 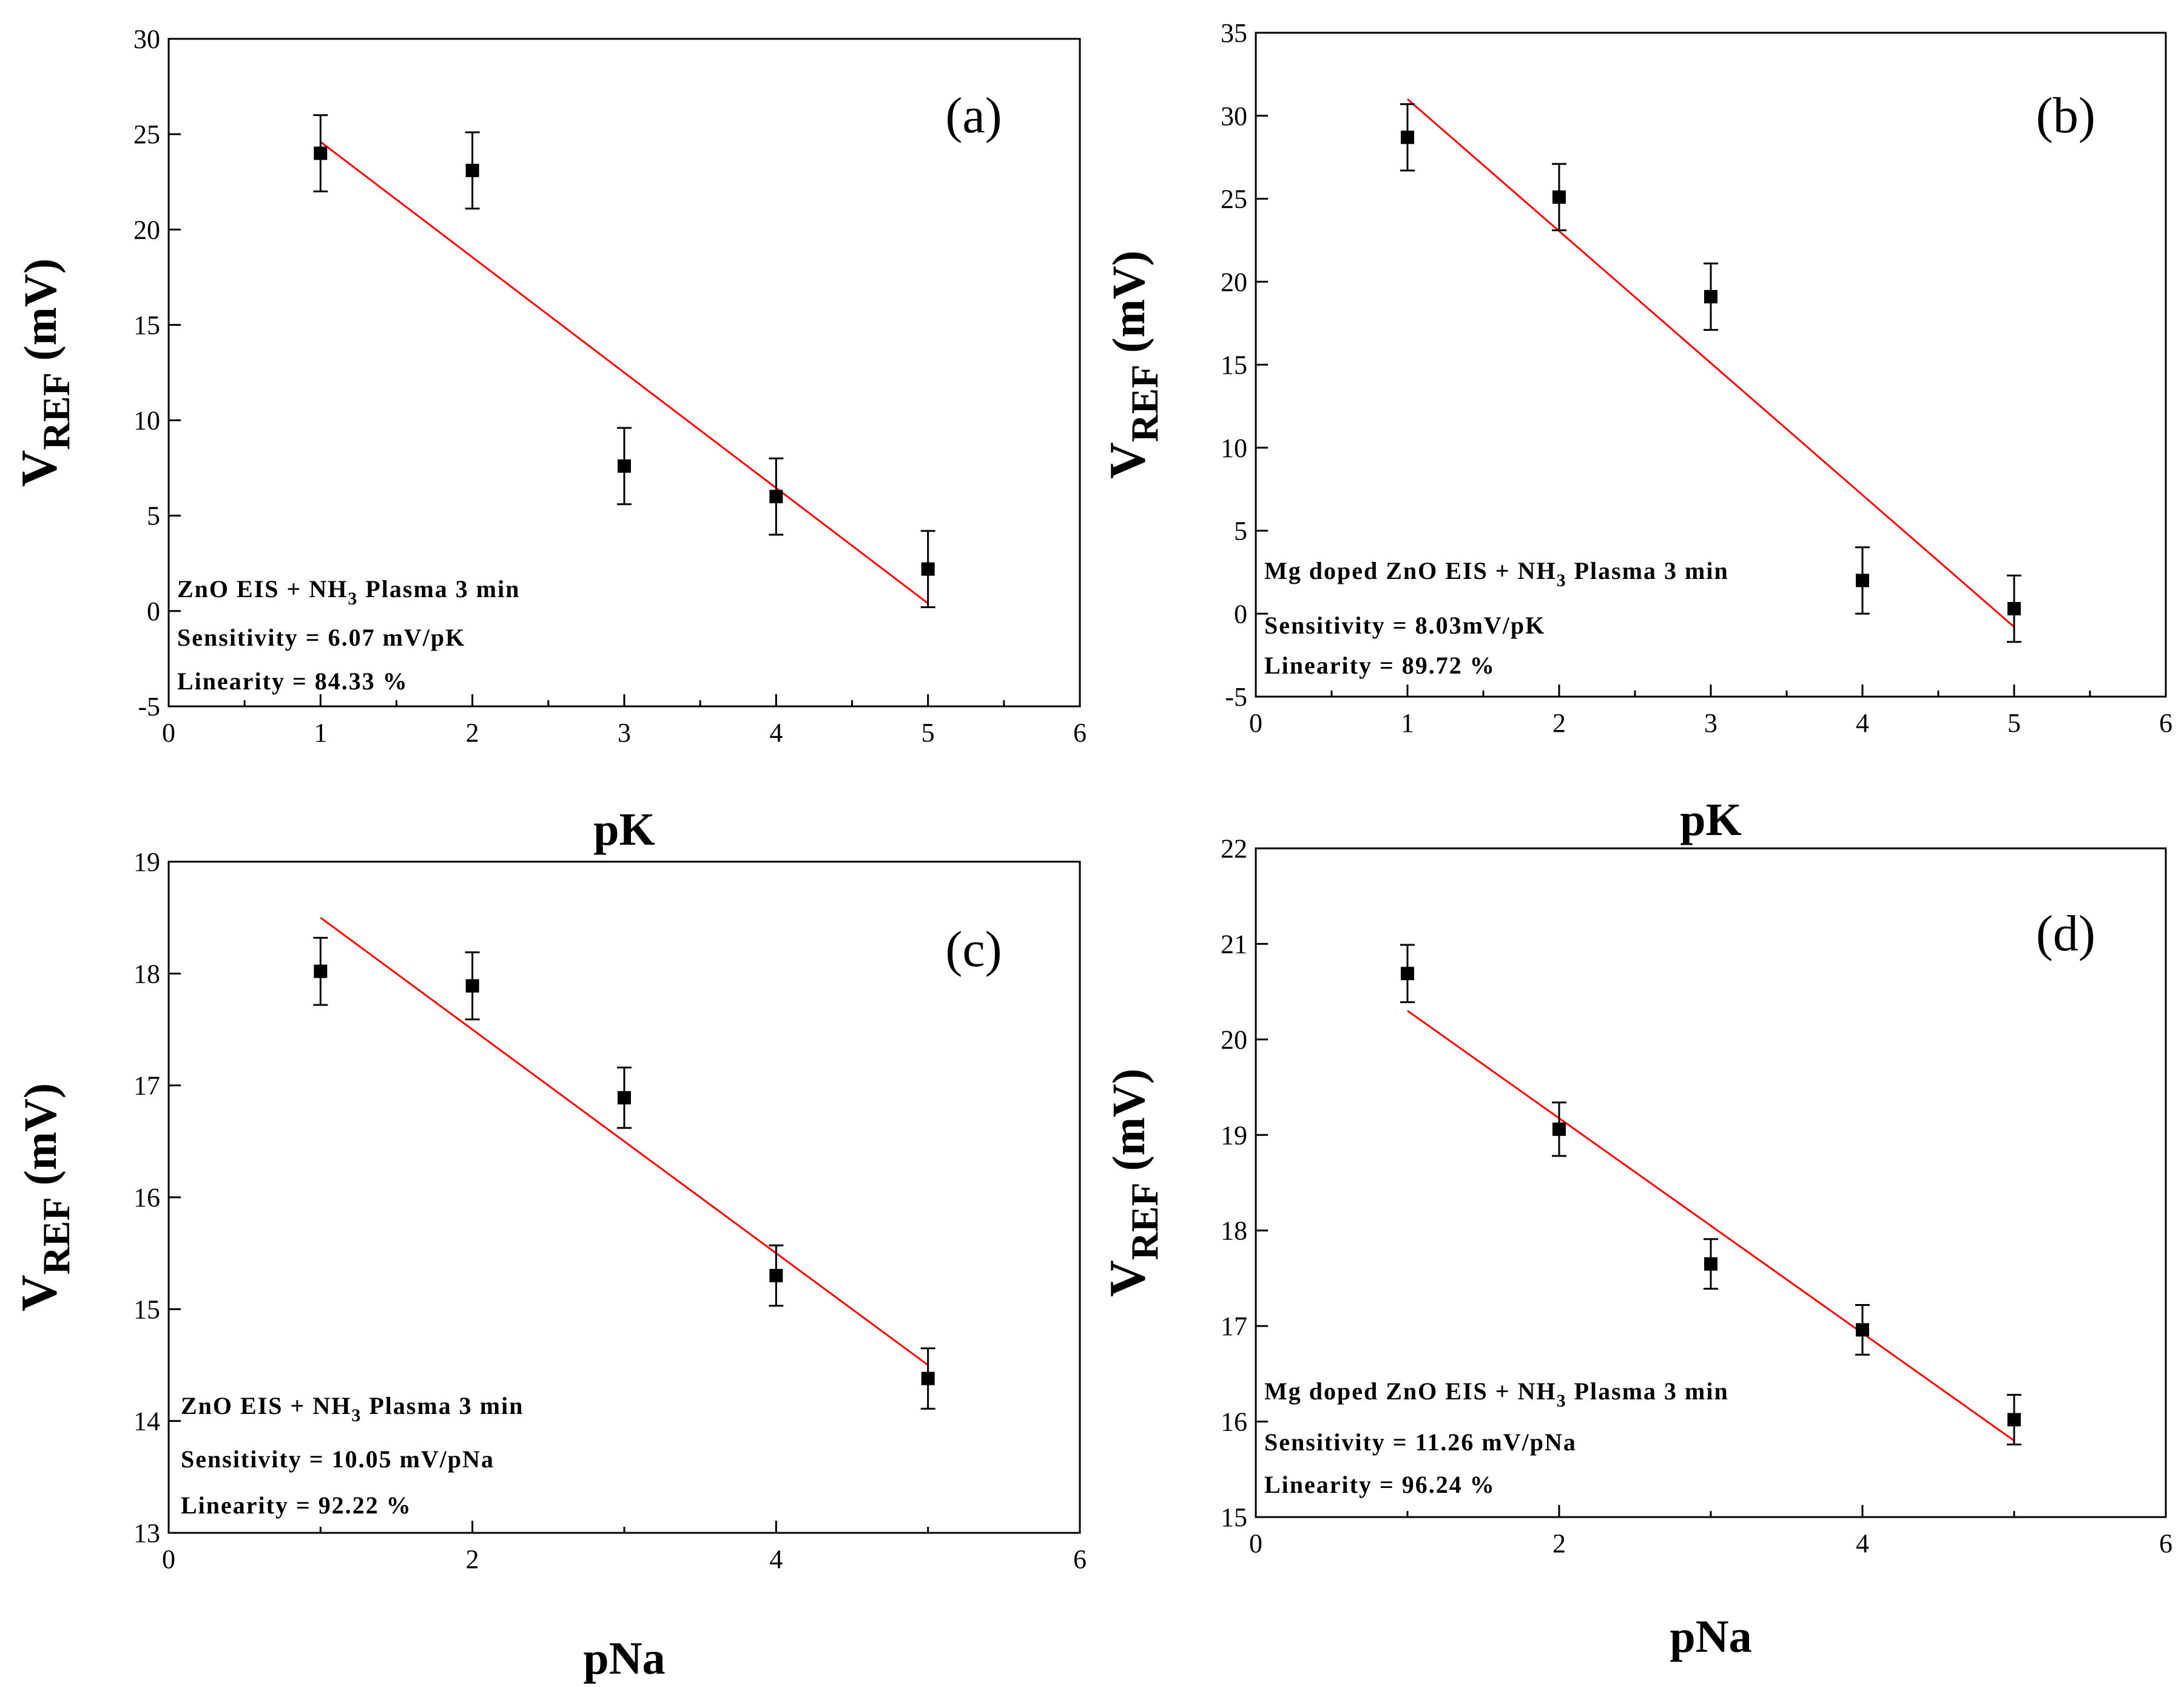 What do you see at coordinates (292, 681) in the screenshot?
I see `annotation-linearity: Linearity = 84.33 %` at bounding box center [292, 681].